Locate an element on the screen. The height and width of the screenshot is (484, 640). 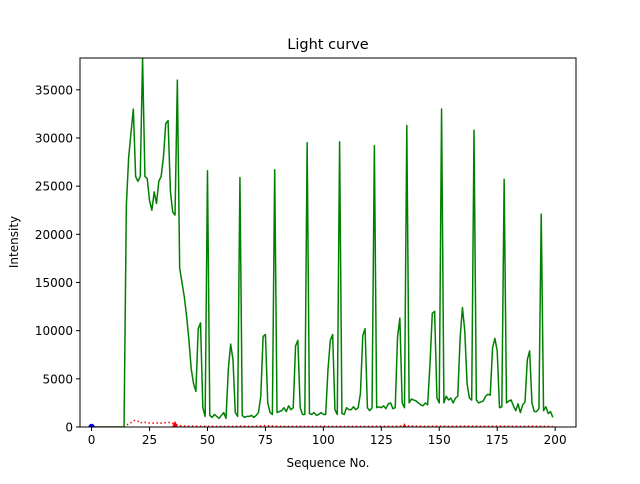
y-axis-ticks: 0 5000 10000 15000 20000 25000 30000 35000 is located at coordinates (57, 259).